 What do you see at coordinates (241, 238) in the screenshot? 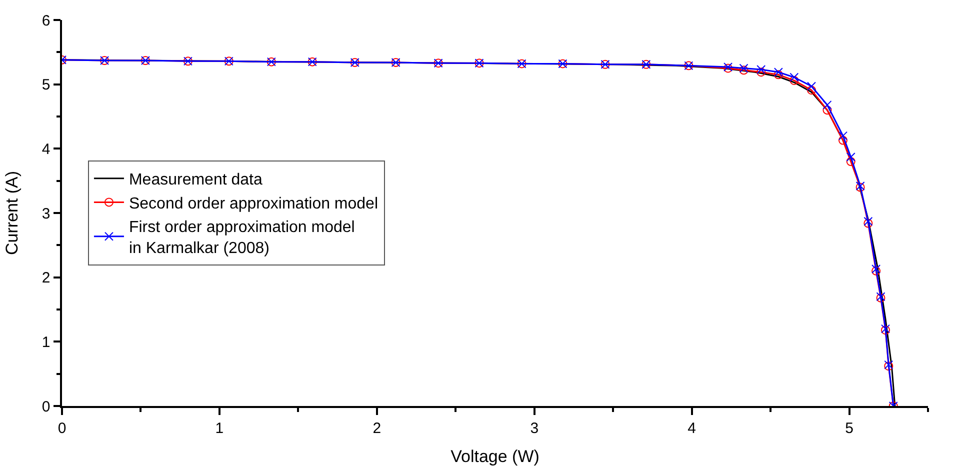
I see `legend-label: First order approximation model in Karmalkar (2008)` at bounding box center [241, 238].